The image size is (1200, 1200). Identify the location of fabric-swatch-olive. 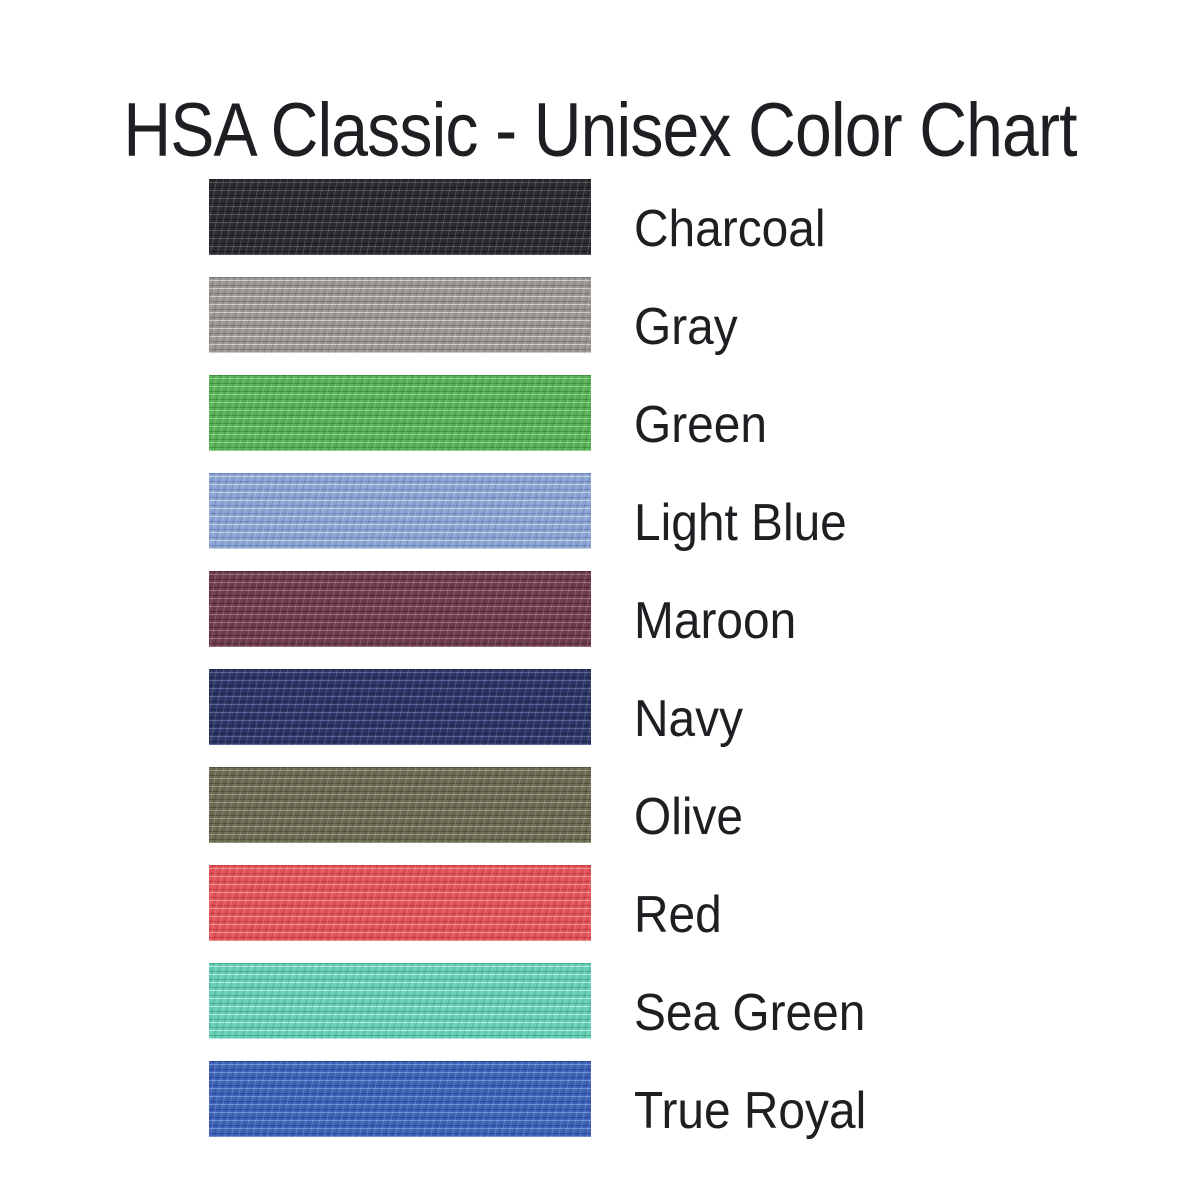
(400, 805).